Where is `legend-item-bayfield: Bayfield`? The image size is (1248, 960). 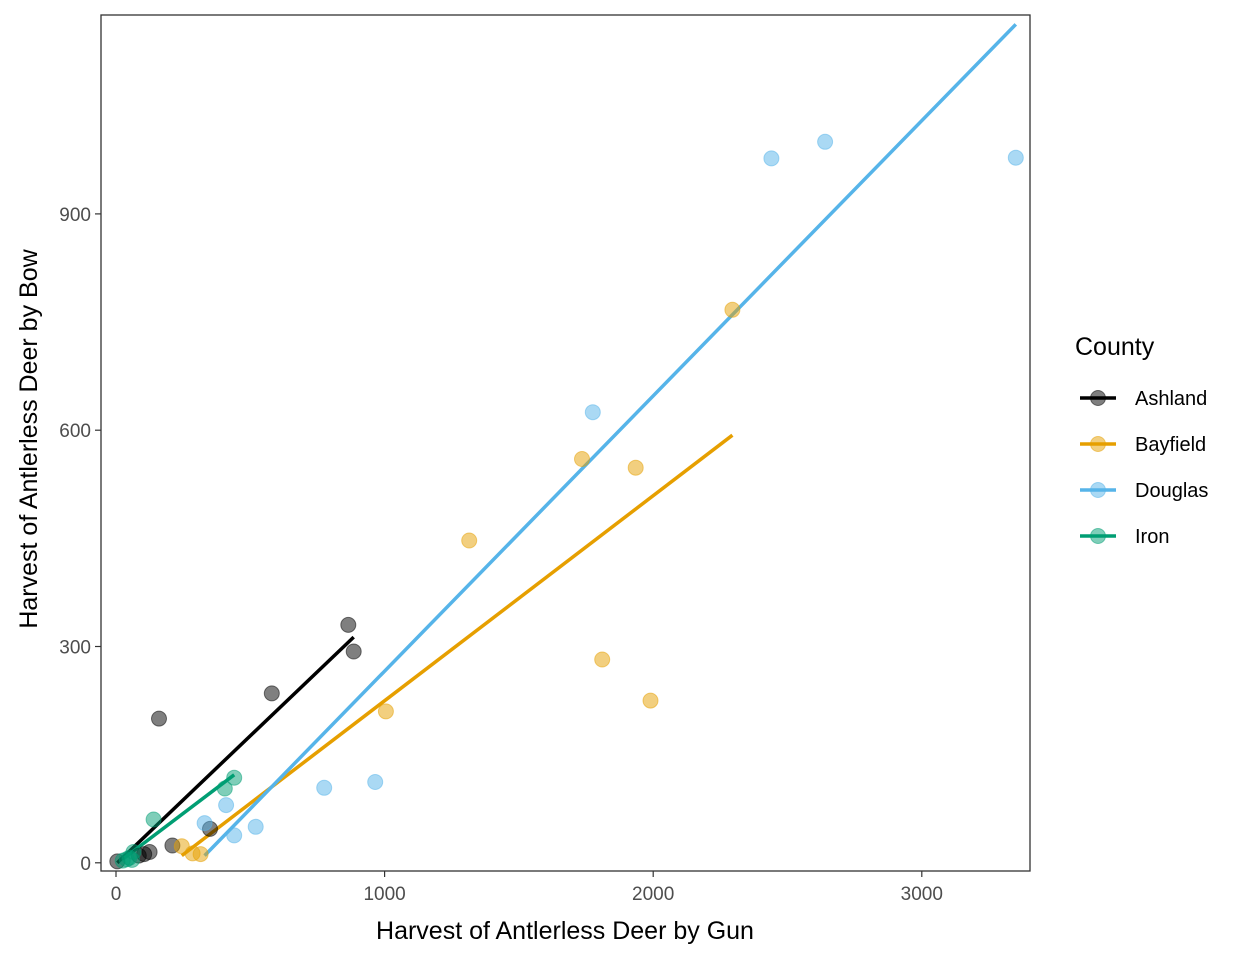
legend-item-bayfield: Bayfield is located at coordinates (1143, 445).